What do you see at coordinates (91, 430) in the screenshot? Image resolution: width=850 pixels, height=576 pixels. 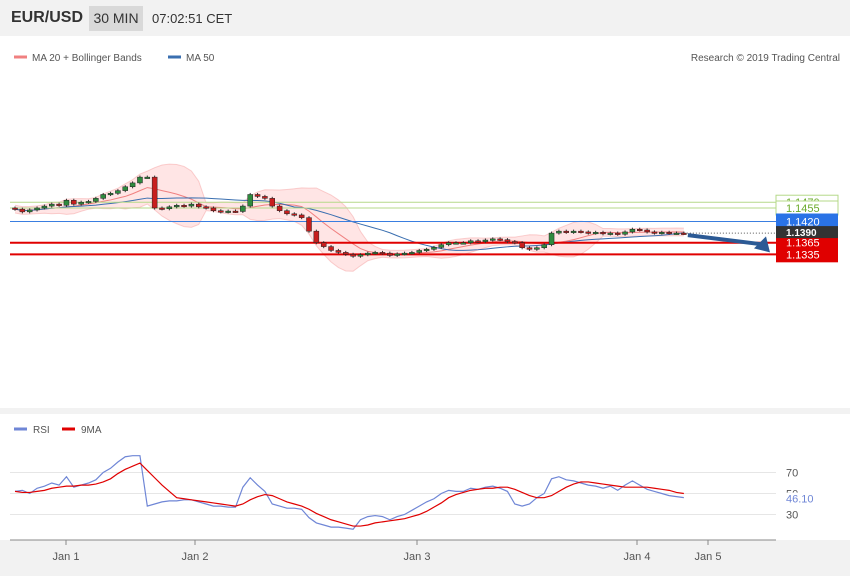 I see `ma9-legend-label: 9MA` at bounding box center [91, 430].